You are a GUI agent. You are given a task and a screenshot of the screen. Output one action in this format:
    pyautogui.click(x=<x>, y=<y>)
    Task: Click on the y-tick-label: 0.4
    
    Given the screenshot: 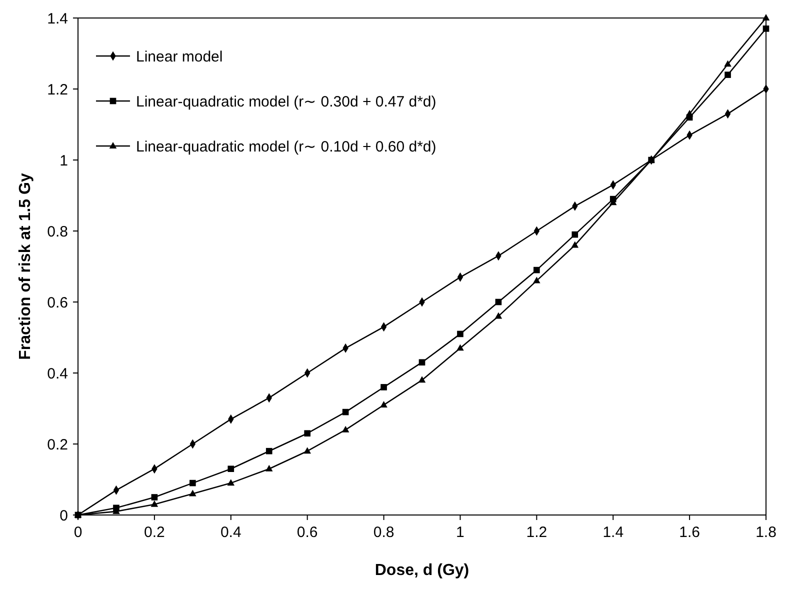 What is the action you would take?
    pyautogui.click(x=57, y=373)
    